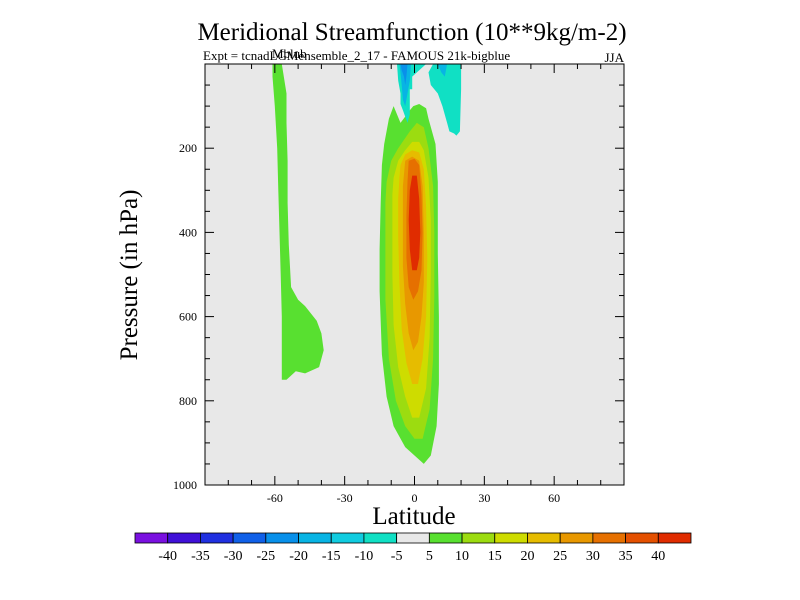 The height and width of the screenshot is (600, 800). Describe the element at coordinates (484, 498) in the screenshot. I see `x-tick-label: 30` at that location.